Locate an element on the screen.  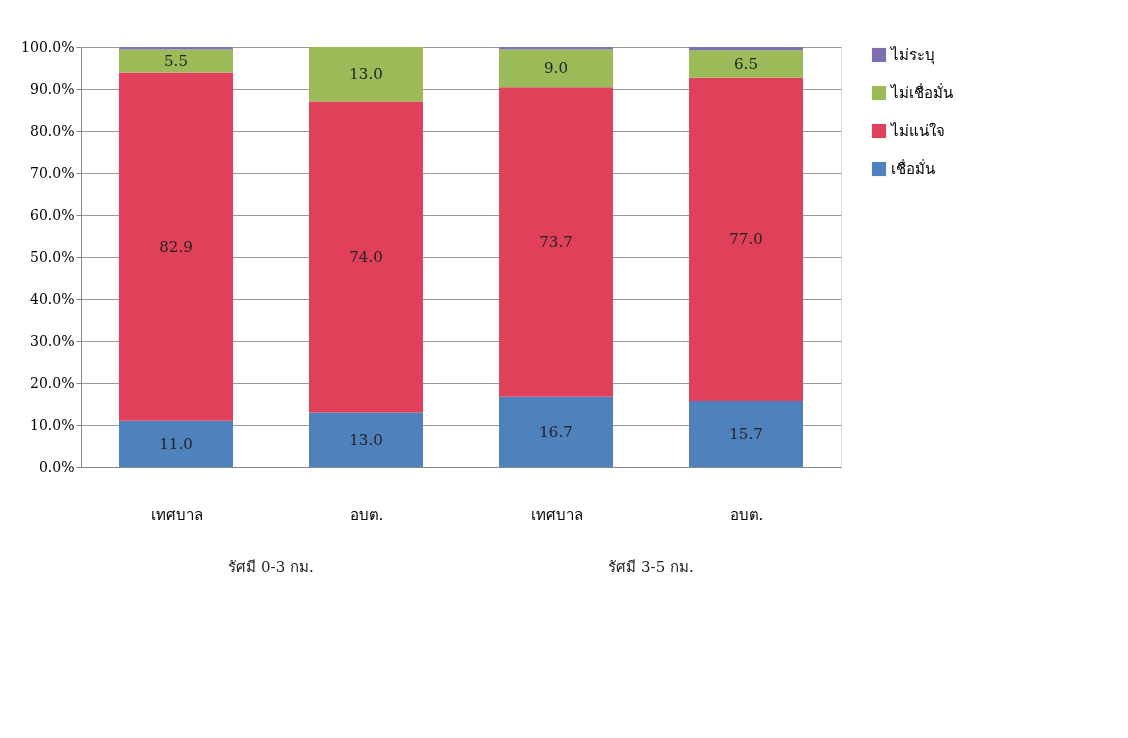
y-tick-label: 60.0% is located at coordinates (52, 214).